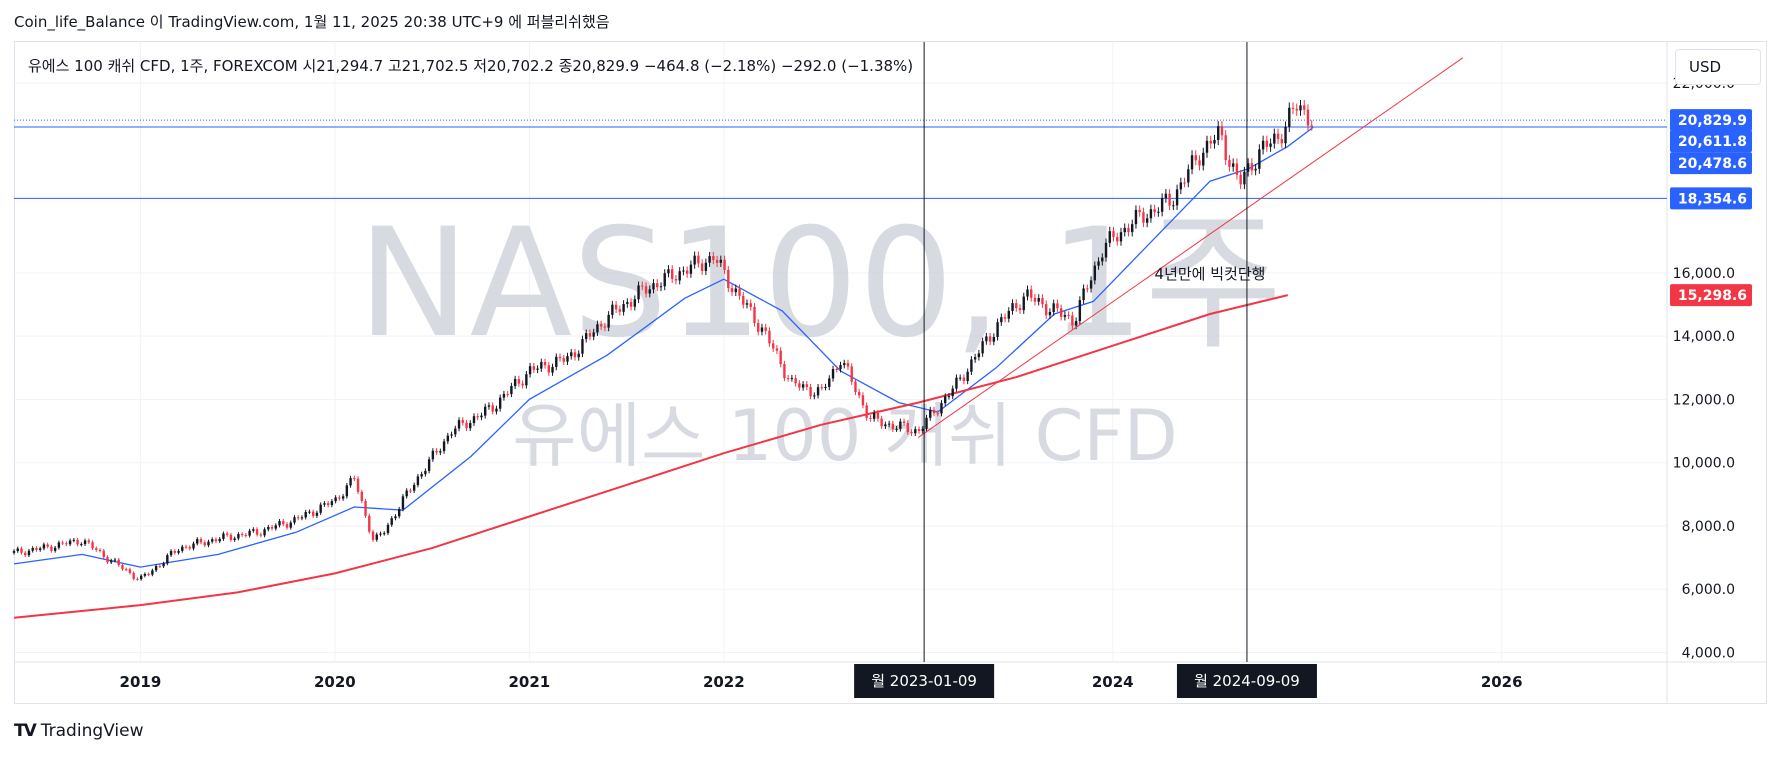 This screenshot has height=757, width=1781. Describe the element at coordinates (335, 682) in the screenshot. I see `x-axis-tick-label: 2020` at that location.